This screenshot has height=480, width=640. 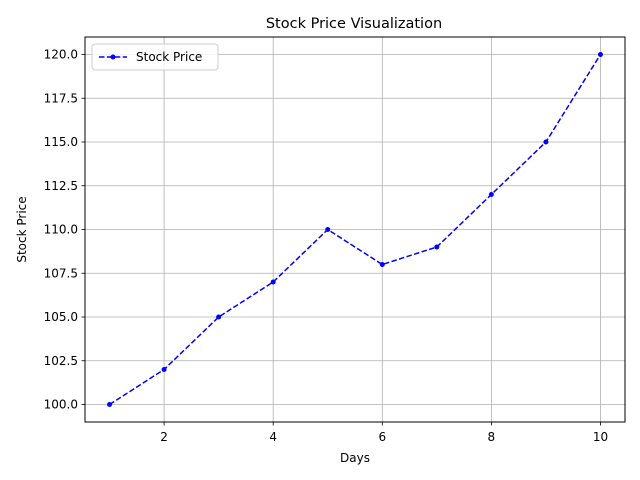 I want to click on y-tick-label: 100.0, so click(x=61, y=405).